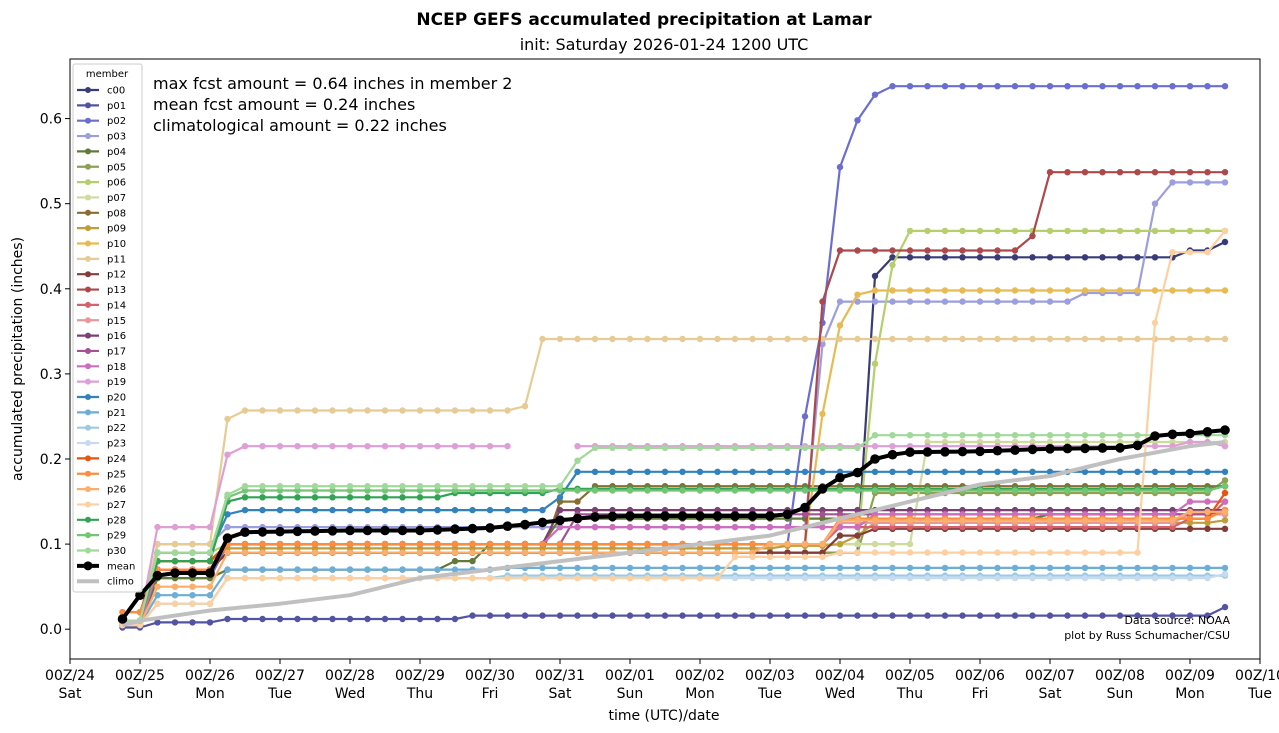 Image resolution: width=1279 pixels, height=733 pixels. What do you see at coordinates (1155, 203) in the screenshot?
I see `point-p03` at bounding box center [1155, 203].